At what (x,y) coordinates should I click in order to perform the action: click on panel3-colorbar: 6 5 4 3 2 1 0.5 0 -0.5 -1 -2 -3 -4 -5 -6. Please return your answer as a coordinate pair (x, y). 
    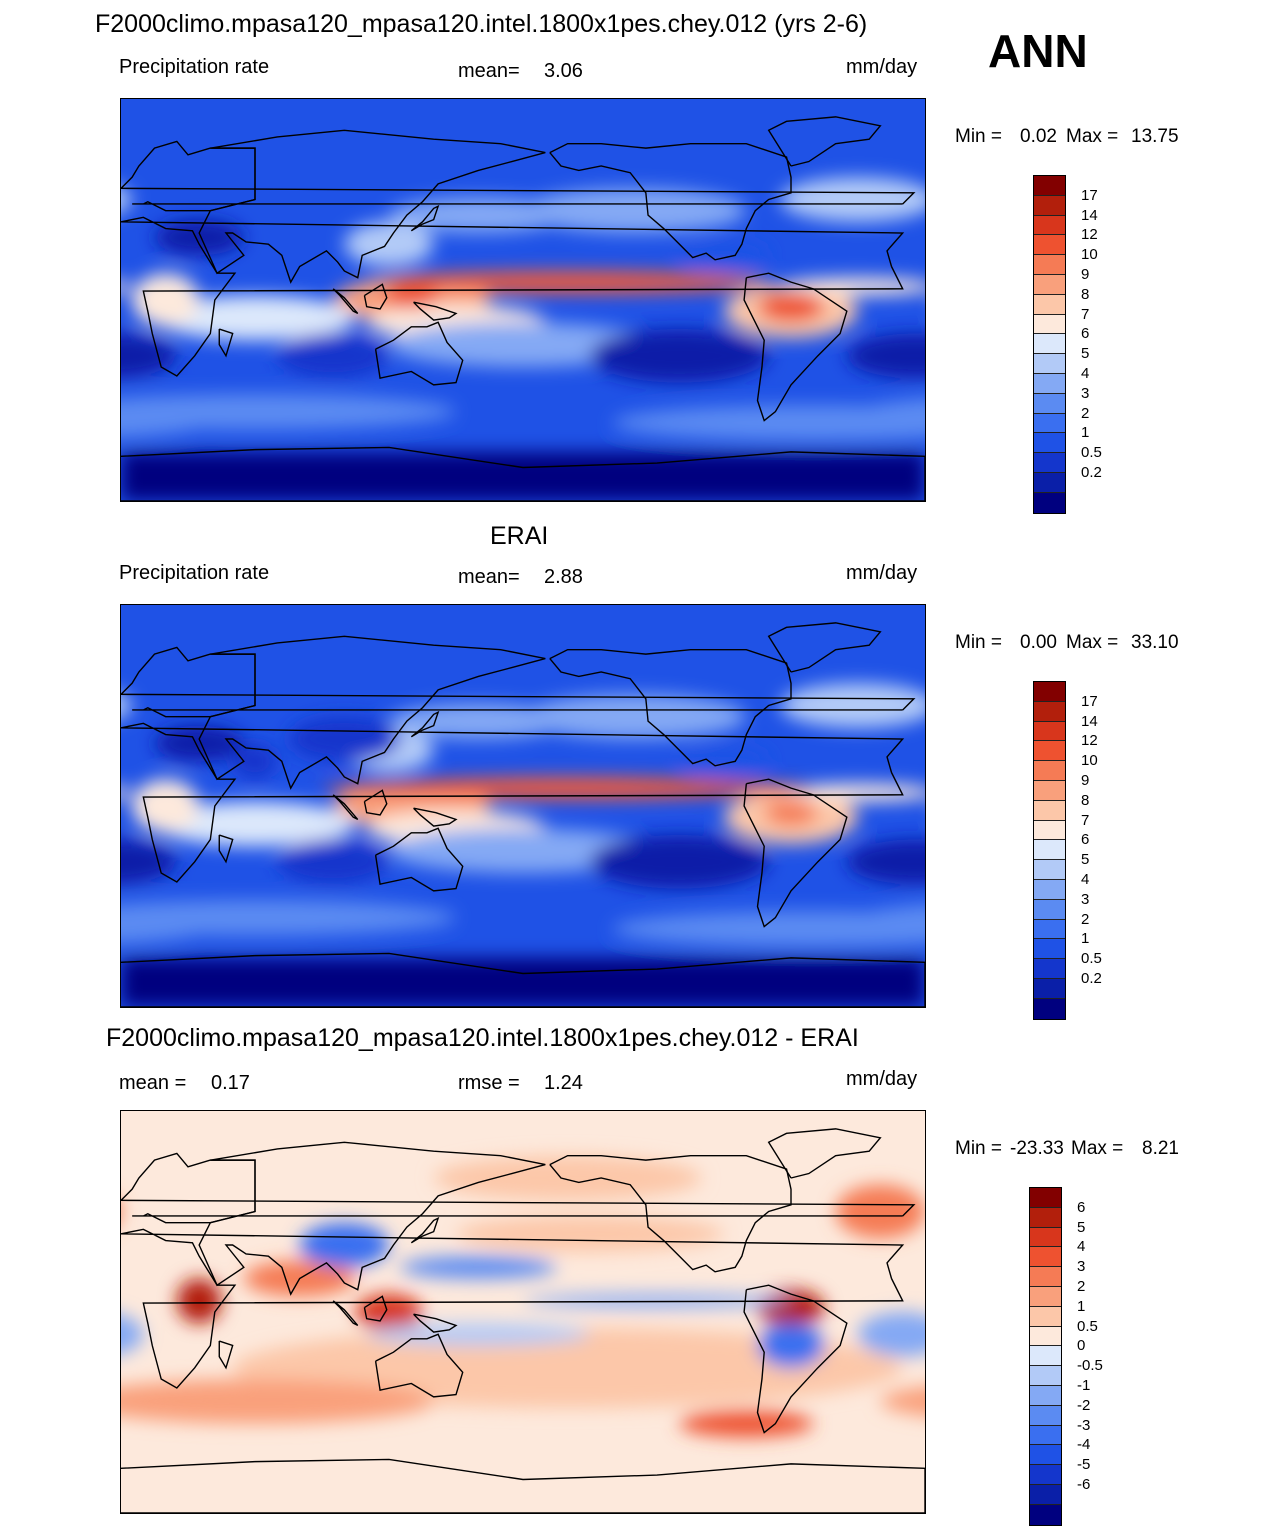
    Looking at the image, I should click on (1084, 1356).